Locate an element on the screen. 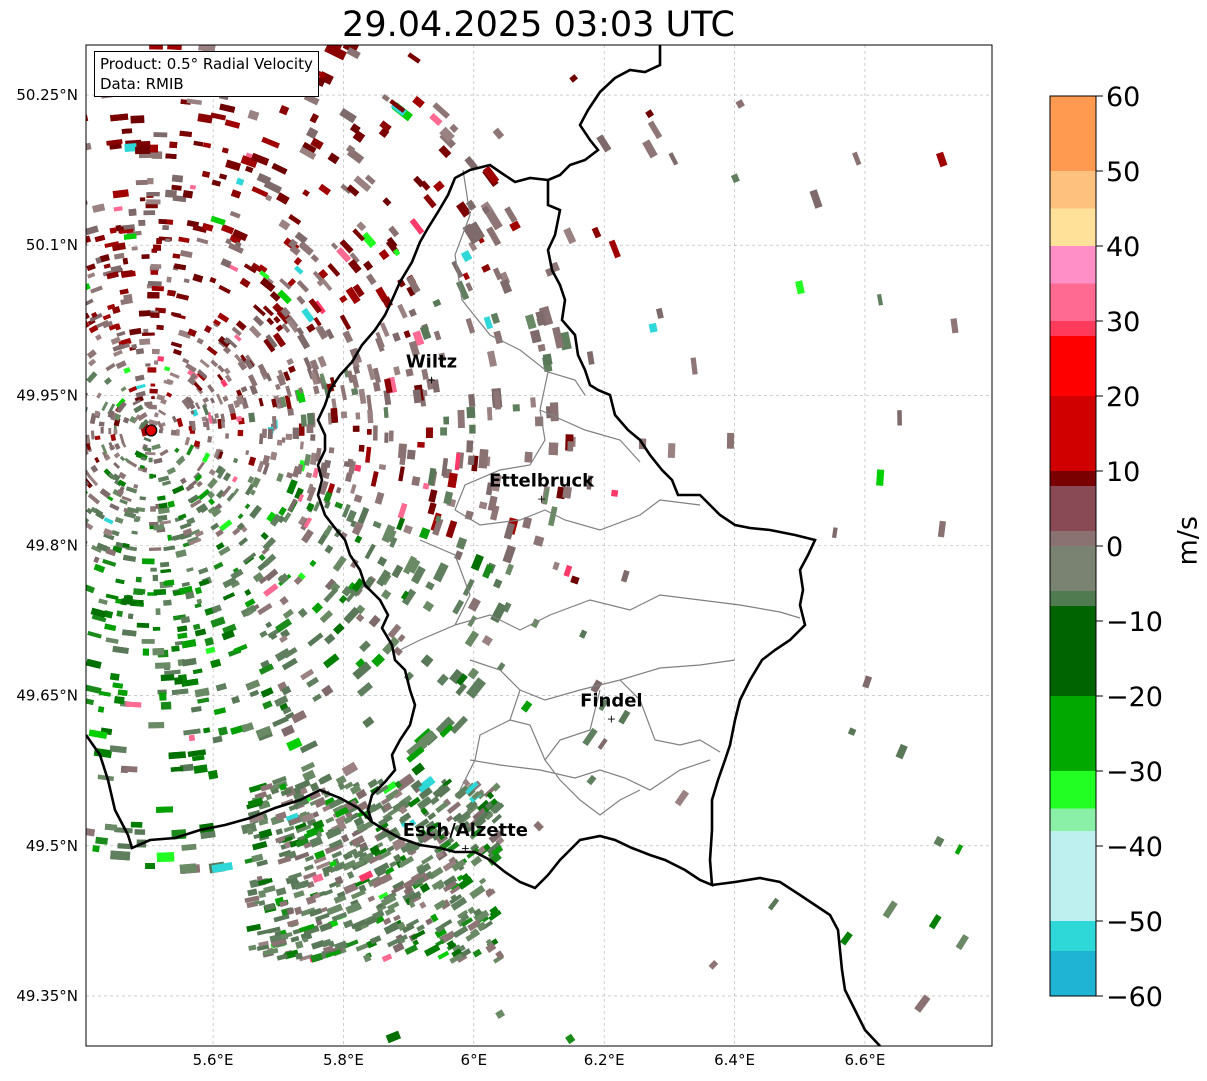 Image resolution: width=1207 pixels, height=1081 pixels. colorbar-tick-label: 30 is located at coordinates (1123, 322).